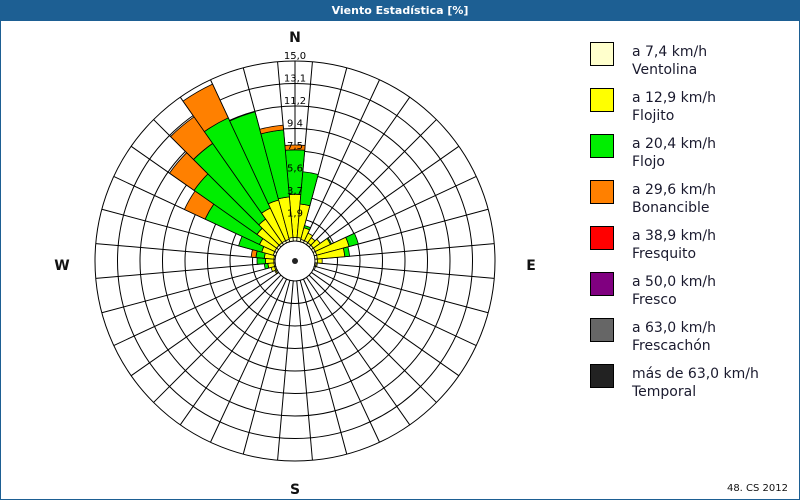  I want to click on legend-name: Ventolina, so click(665, 70).